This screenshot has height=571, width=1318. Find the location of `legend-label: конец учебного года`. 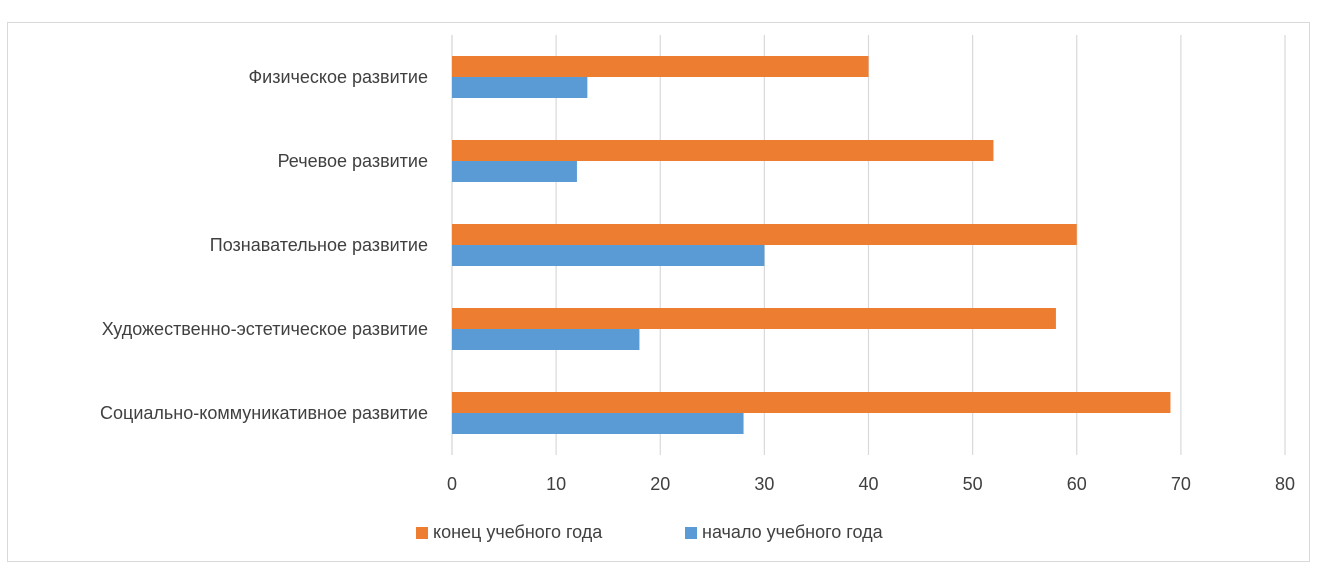

legend-label: конец учебного года is located at coordinates (518, 532).